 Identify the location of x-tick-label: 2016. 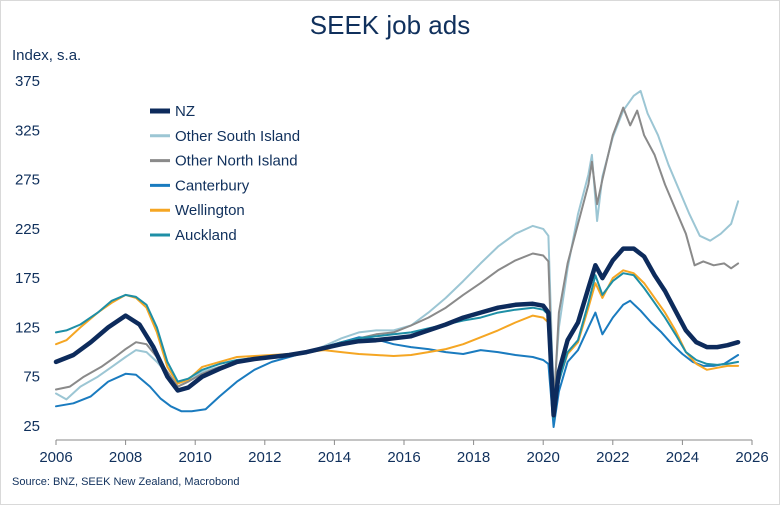
(403, 457).